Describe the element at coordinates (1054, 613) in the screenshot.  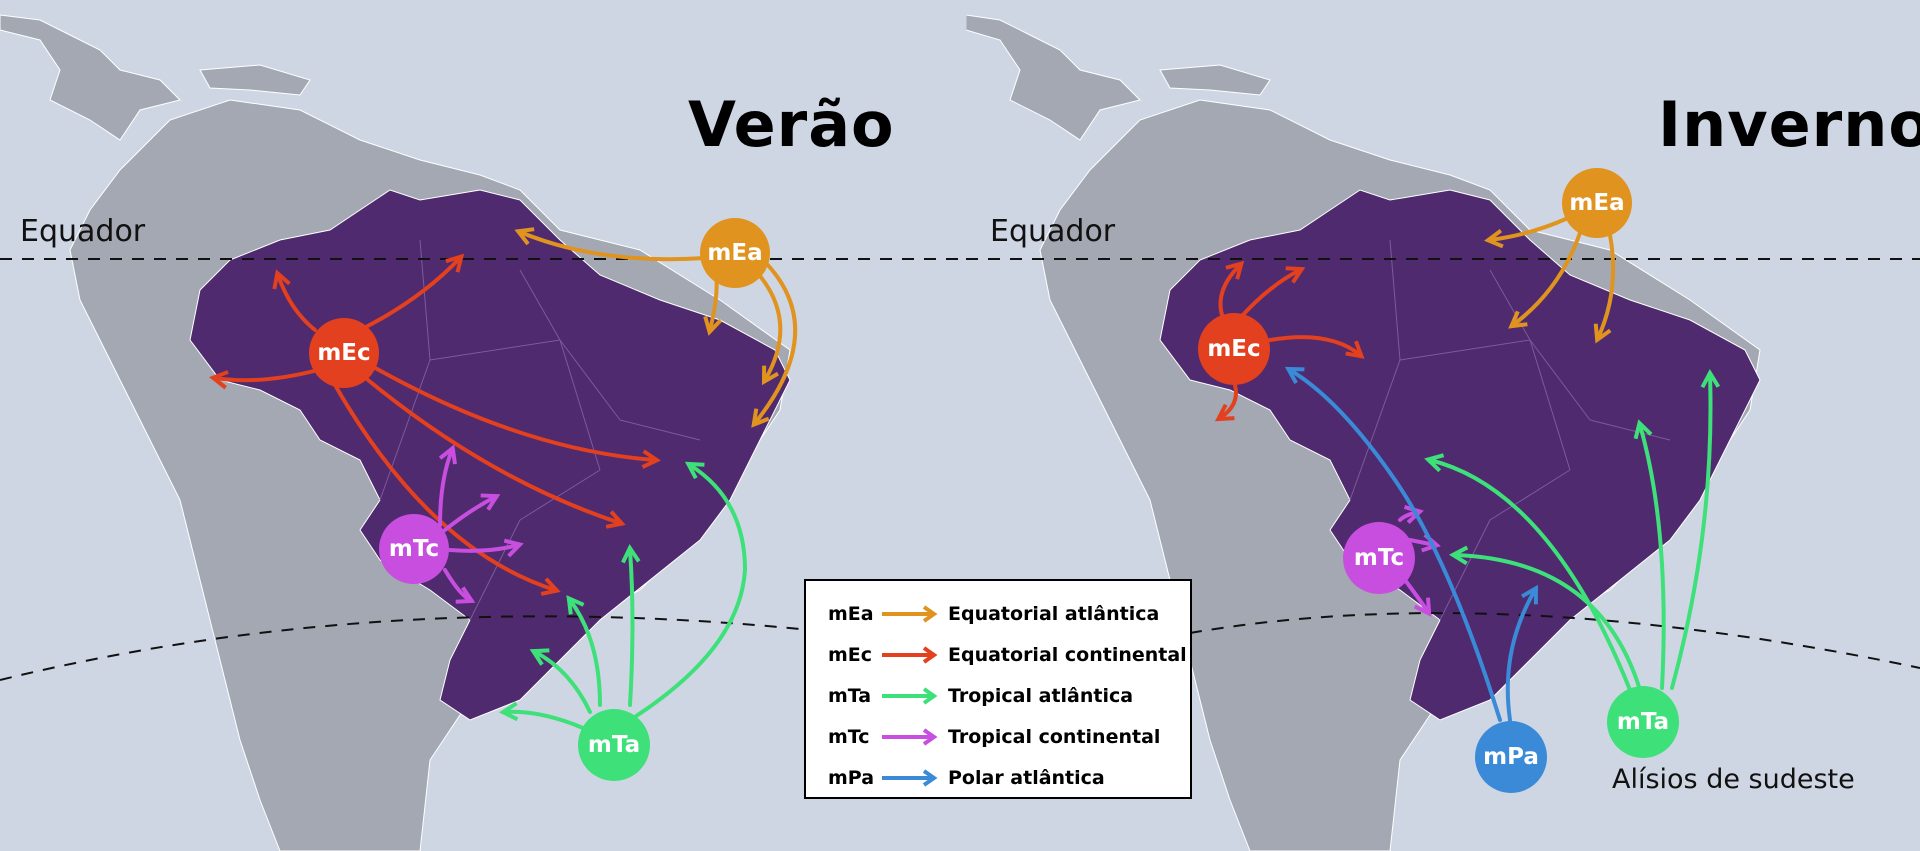
I see `legend-label: Equatorial atlântica` at that location.